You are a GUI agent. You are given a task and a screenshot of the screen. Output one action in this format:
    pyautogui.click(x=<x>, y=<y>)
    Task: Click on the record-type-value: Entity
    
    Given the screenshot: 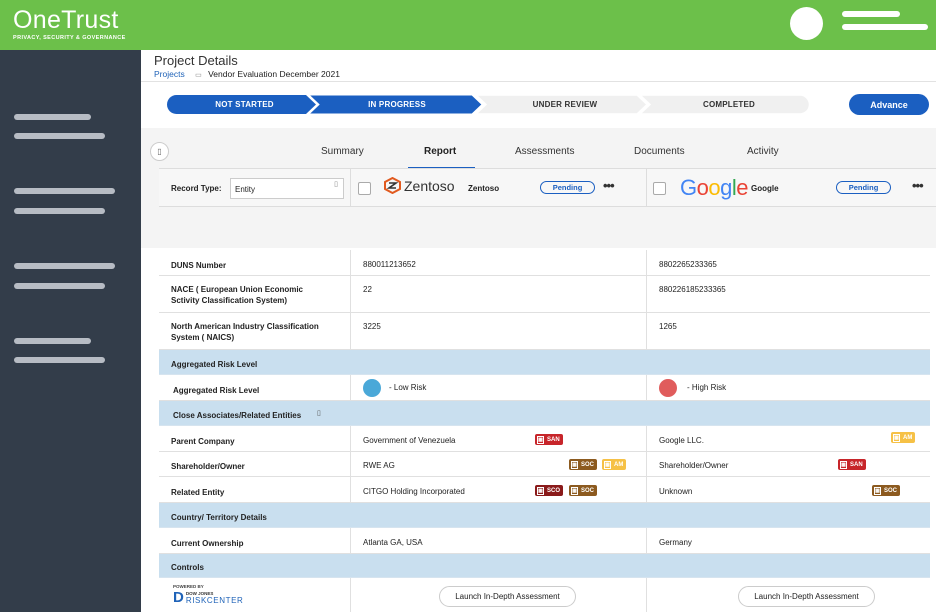 What is the action you would take?
    pyautogui.click(x=245, y=189)
    